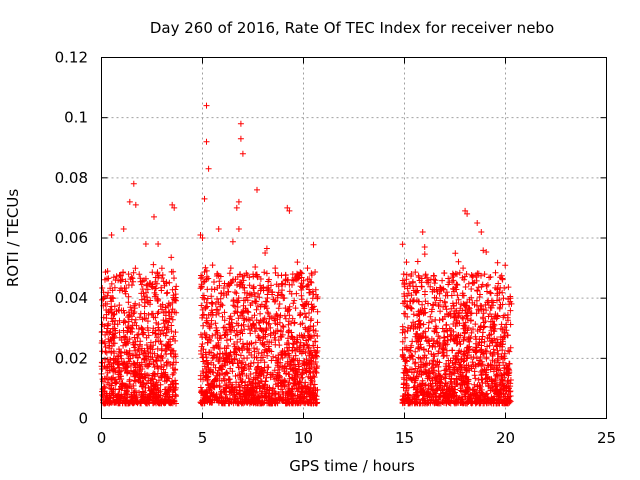 Image resolution: width=640 pixels, height=480 pixels. What do you see at coordinates (352, 466) in the screenshot?
I see `x-axis-label: GPS time / hours` at bounding box center [352, 466].